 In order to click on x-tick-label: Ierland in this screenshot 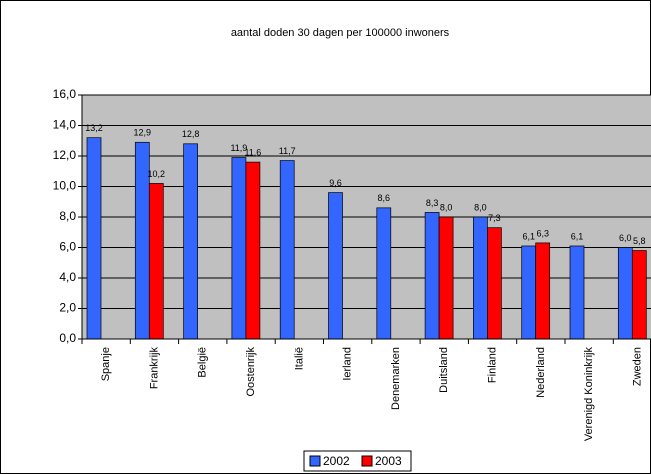, I will do `click(348, 364)`.